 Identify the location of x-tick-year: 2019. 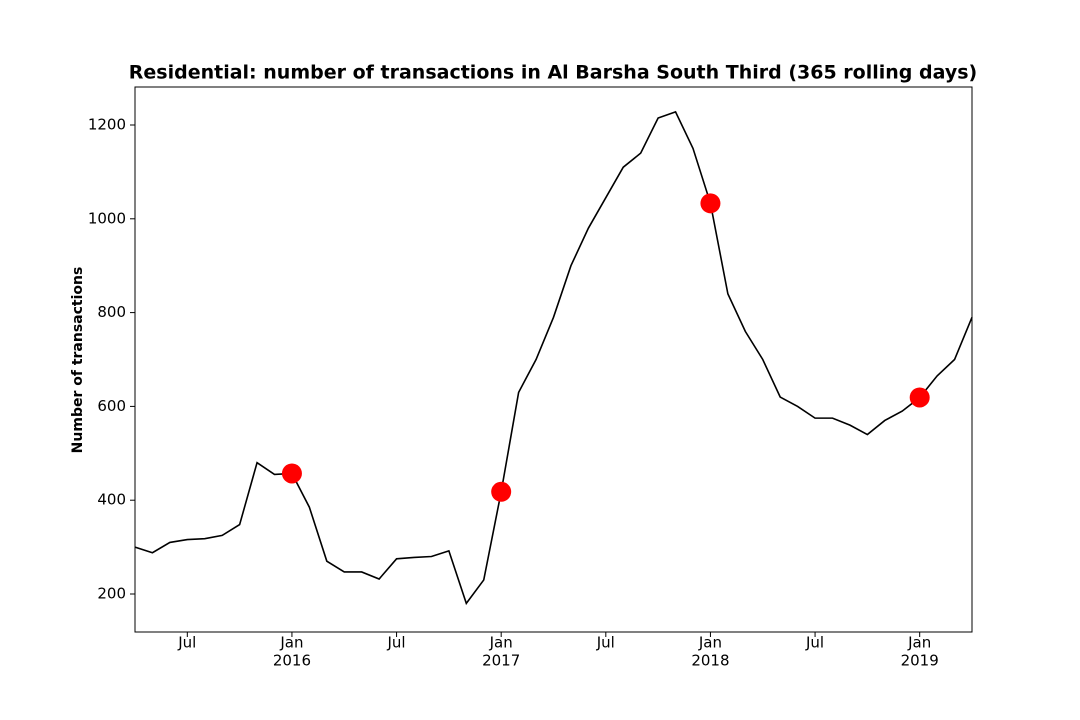
(920, 661).